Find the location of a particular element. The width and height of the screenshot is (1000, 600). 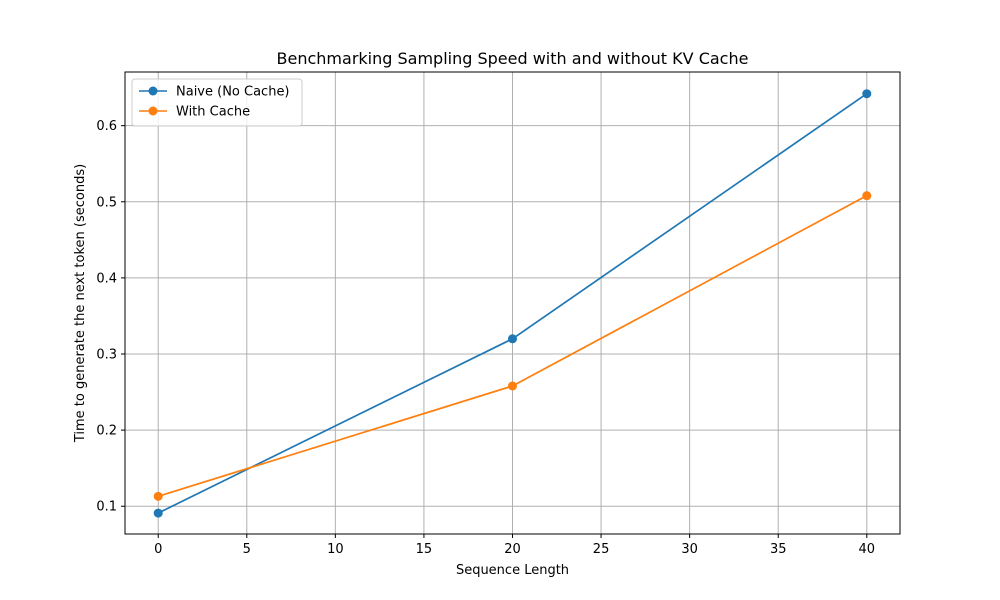

y-tick-label: 0.5 is located at coordinates (106, 202).